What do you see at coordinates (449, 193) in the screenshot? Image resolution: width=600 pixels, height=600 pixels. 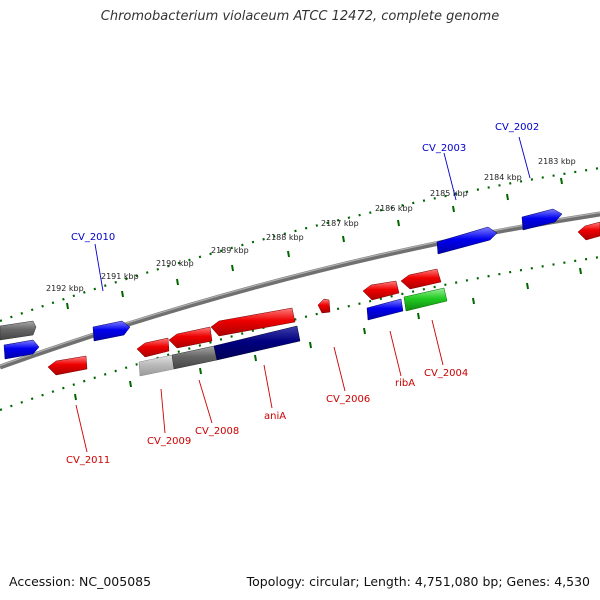 I see `kbp-label: 2185 kbp` at bounding box center [449, 193].